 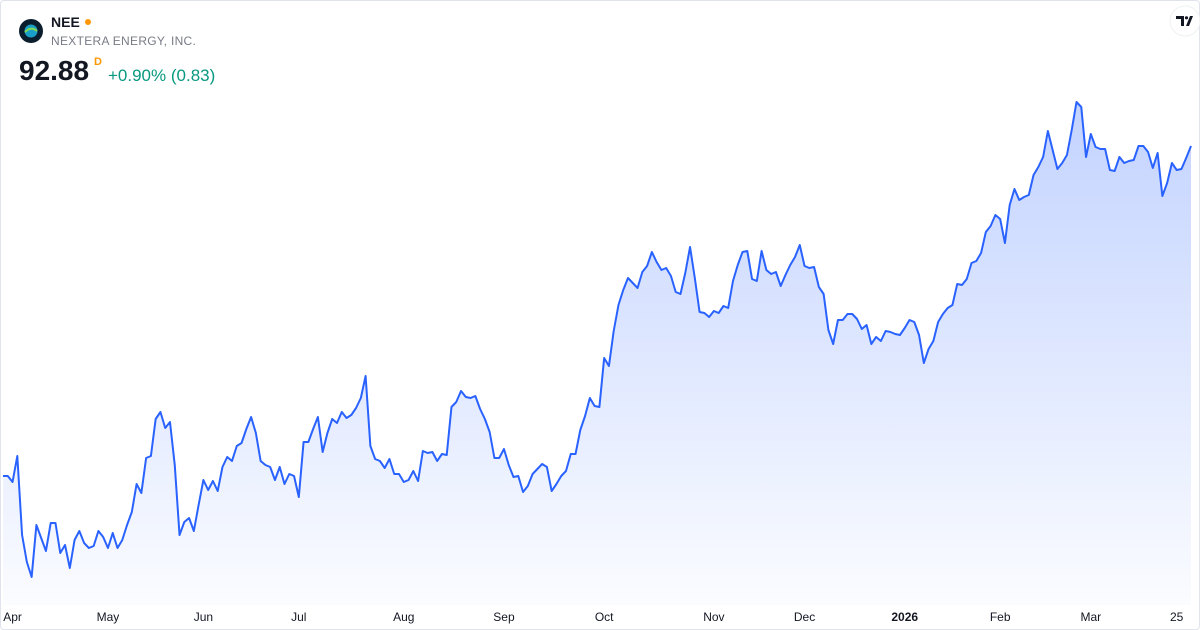 What do you see at coordinates (1184, 21) in the screenshot?
I see `tv-logo` at bounding box center [1184, 21].